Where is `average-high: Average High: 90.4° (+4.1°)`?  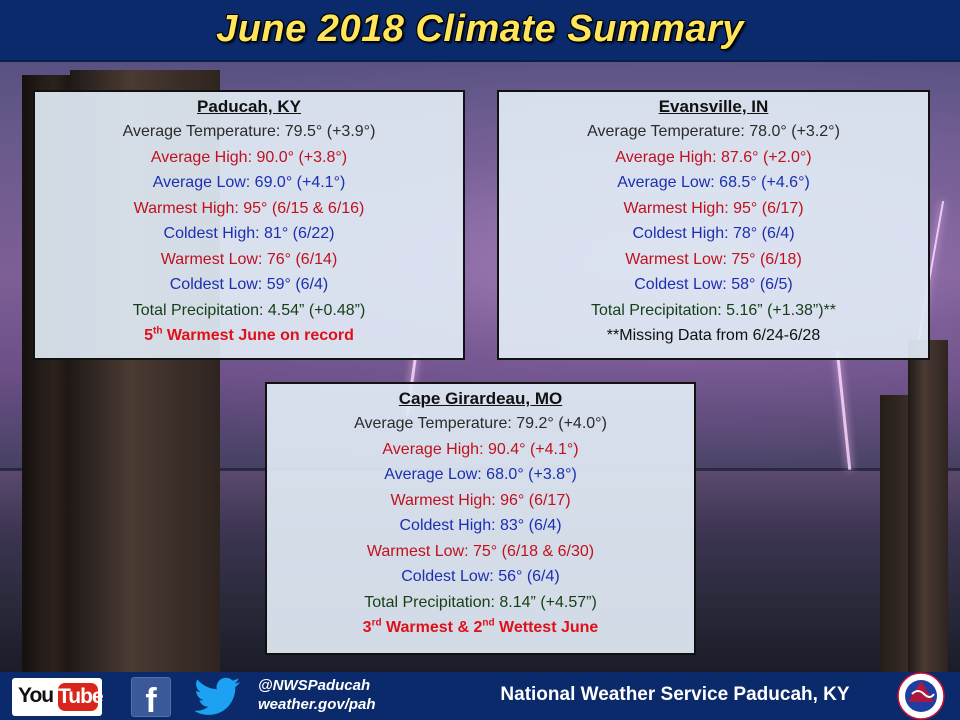 average-high: Average High: 90.4° (+4.1°) is located at coordinates (480, 449).